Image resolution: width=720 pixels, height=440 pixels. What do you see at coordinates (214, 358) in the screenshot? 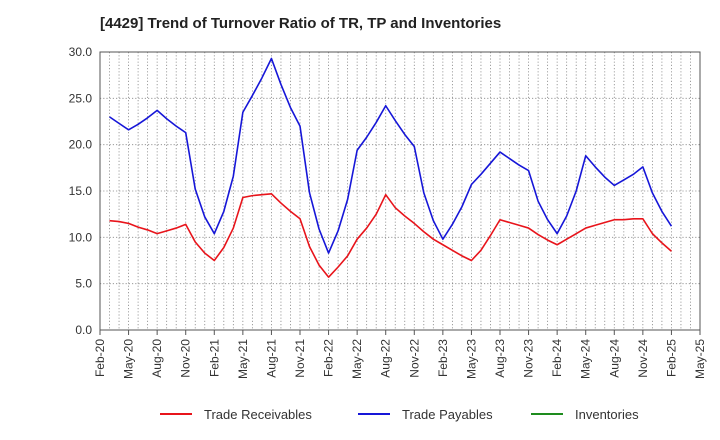
I see `x-tick-label: Feb-21` at bounding box center [214, 358].